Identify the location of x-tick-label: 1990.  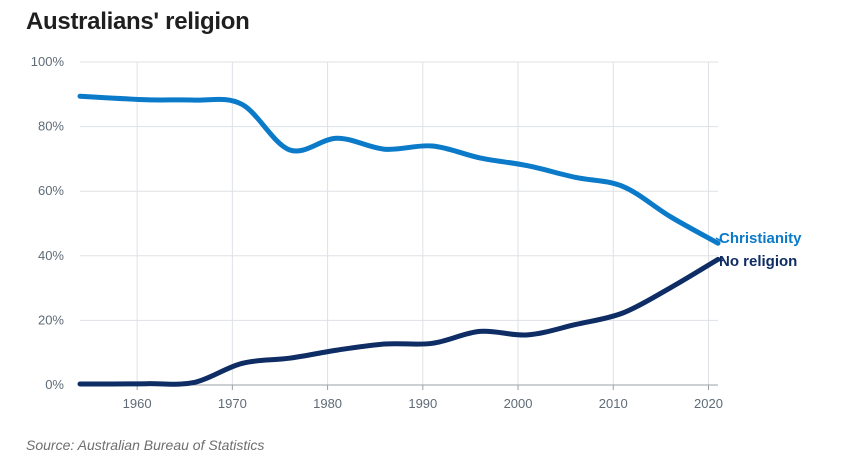
(422, 403).